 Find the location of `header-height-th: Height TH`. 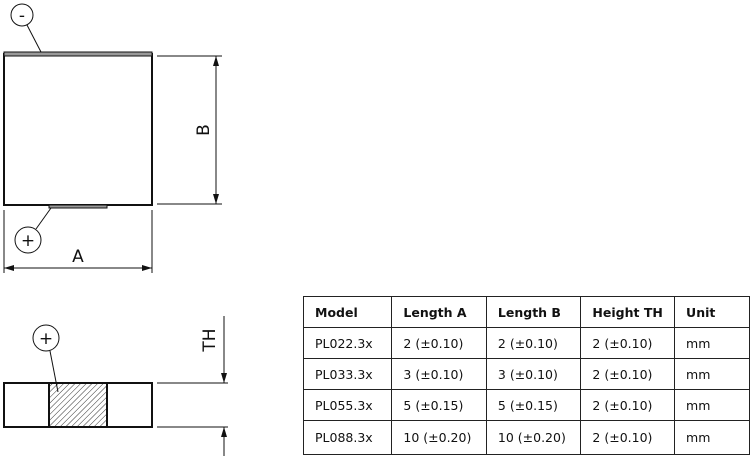

header-height-th: Height TH is located at coordinates (628, 312).